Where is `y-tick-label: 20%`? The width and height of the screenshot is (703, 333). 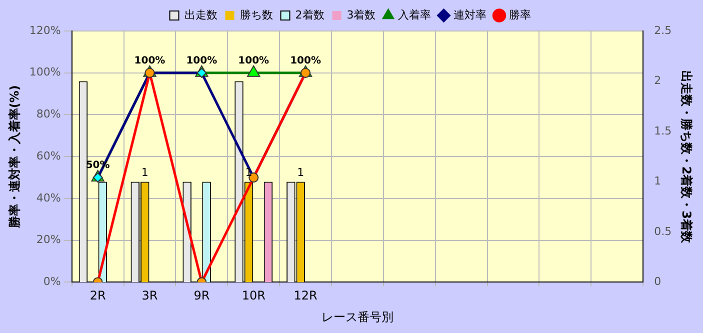 y-tick-label: 20% is located at coordinates (48, 239).